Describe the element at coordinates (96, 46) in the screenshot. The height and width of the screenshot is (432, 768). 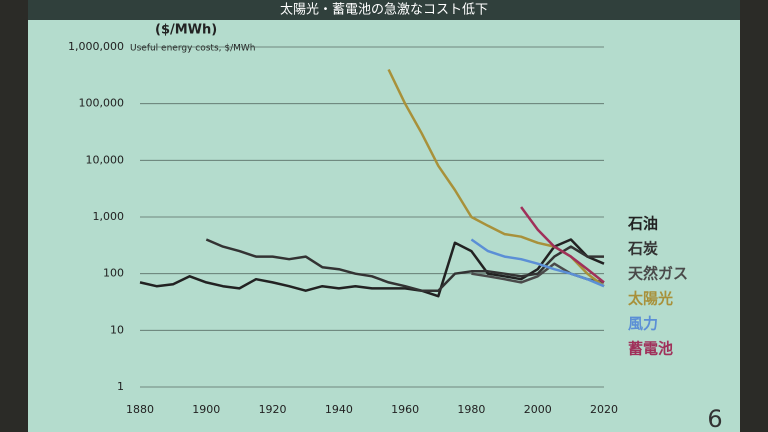
I see `y-tick-label: 1,000,000` at that location.